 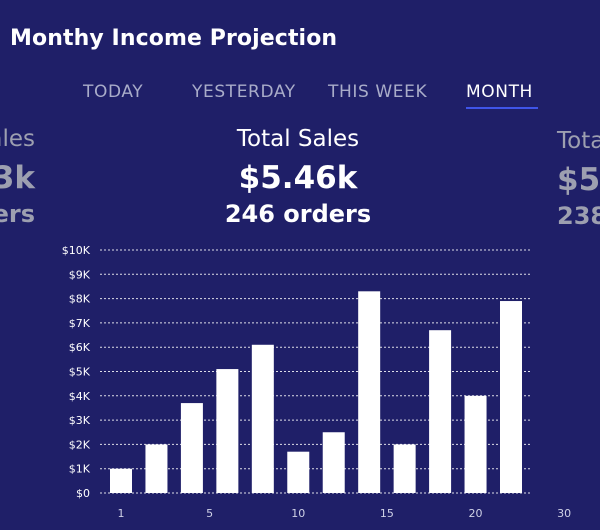 I want to click on x-tick-label: 20, so click(x=476, y=513).